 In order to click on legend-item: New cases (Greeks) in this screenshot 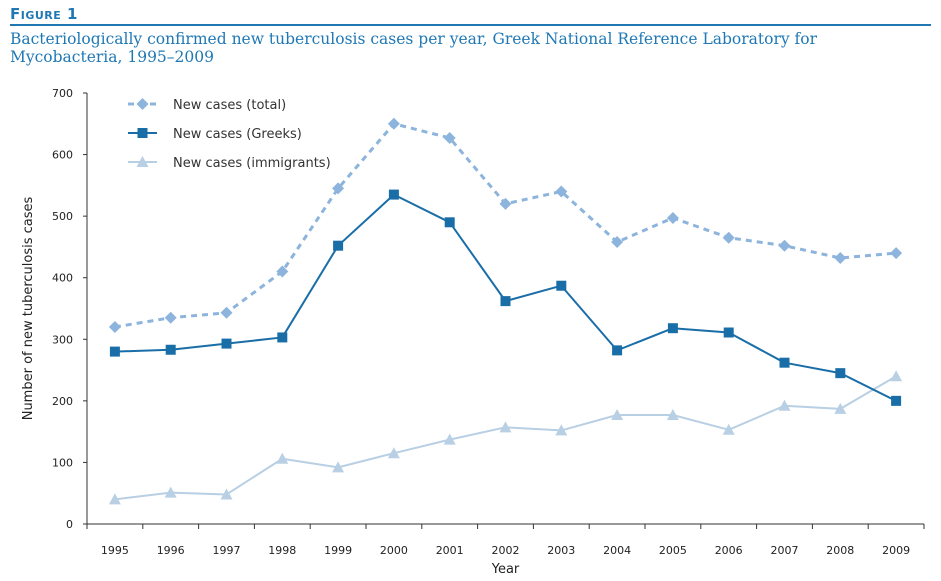, I will do `click(215, 134)`.